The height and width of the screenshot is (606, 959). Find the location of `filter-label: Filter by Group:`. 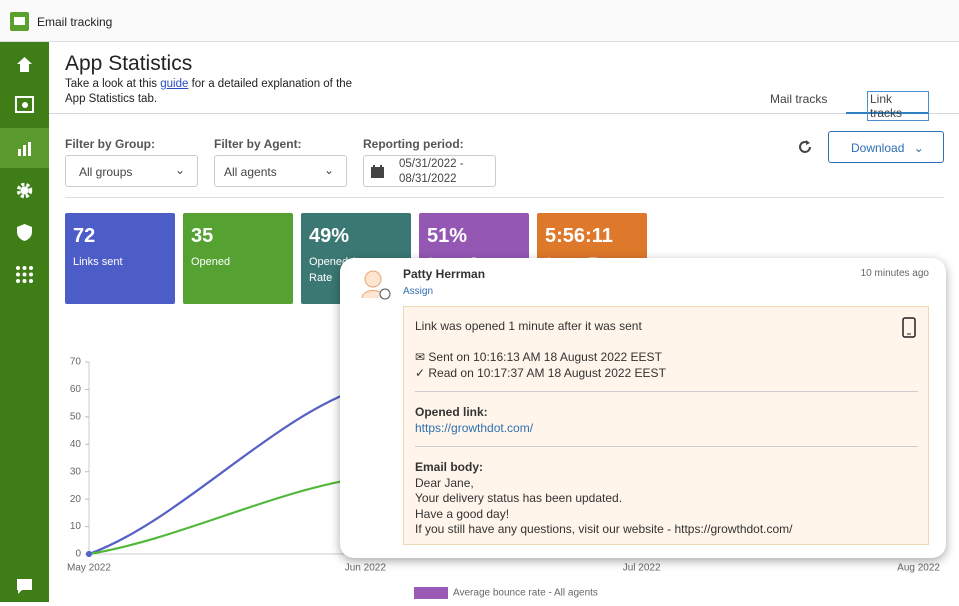

filter-label: Filter by Group: is located at coordinates (110, 144).